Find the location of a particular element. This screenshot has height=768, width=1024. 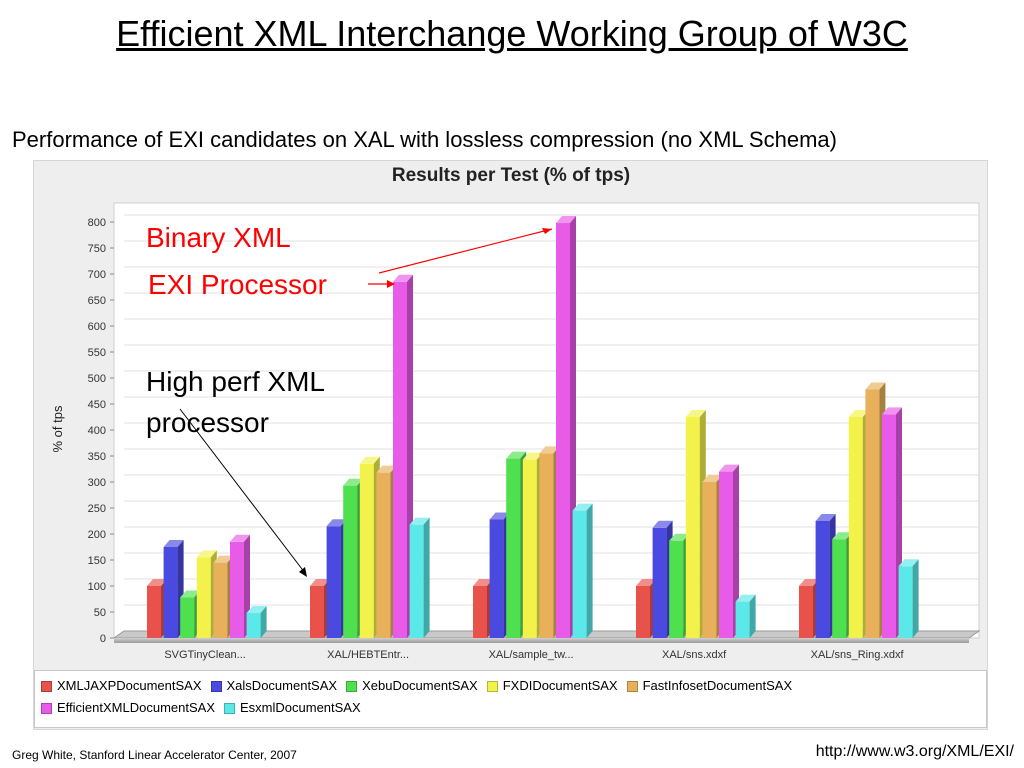

legend-item: XMLJAXPDocumentSAX is located at coordinates (121, 686).